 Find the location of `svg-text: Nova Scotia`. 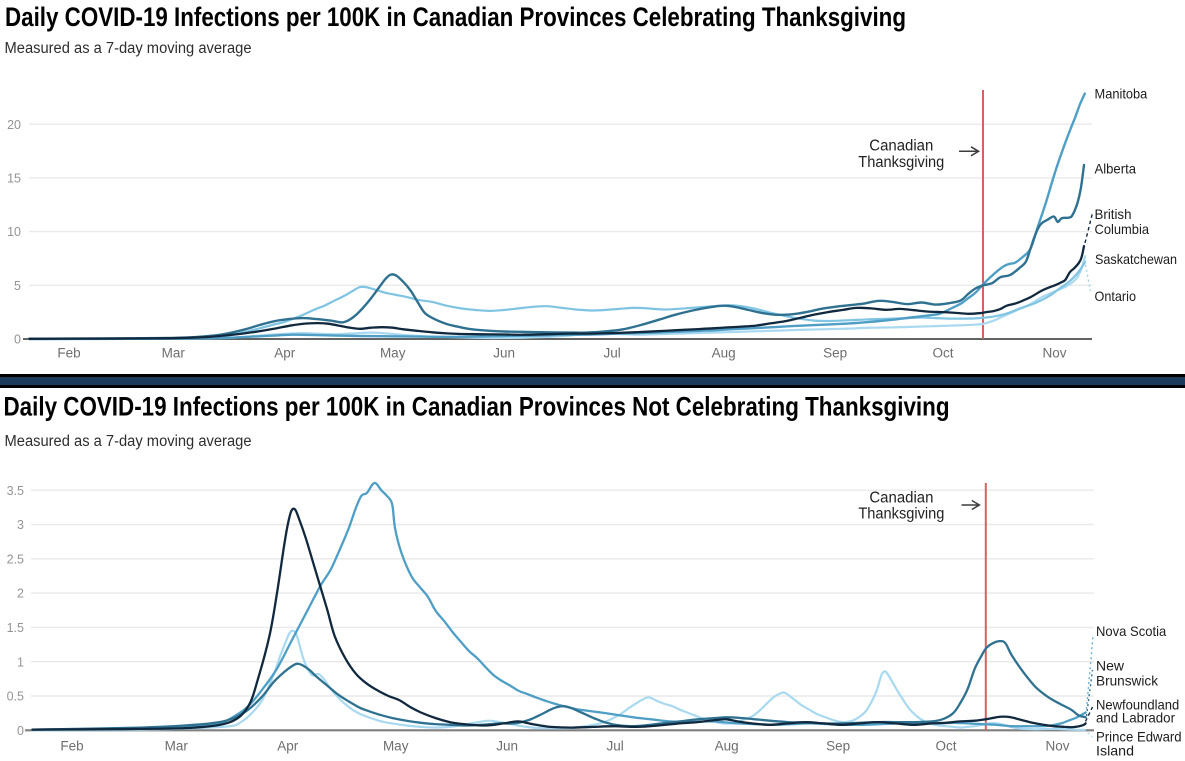

svg-text: Nova Scotia is located at coordinates (1131, 631).